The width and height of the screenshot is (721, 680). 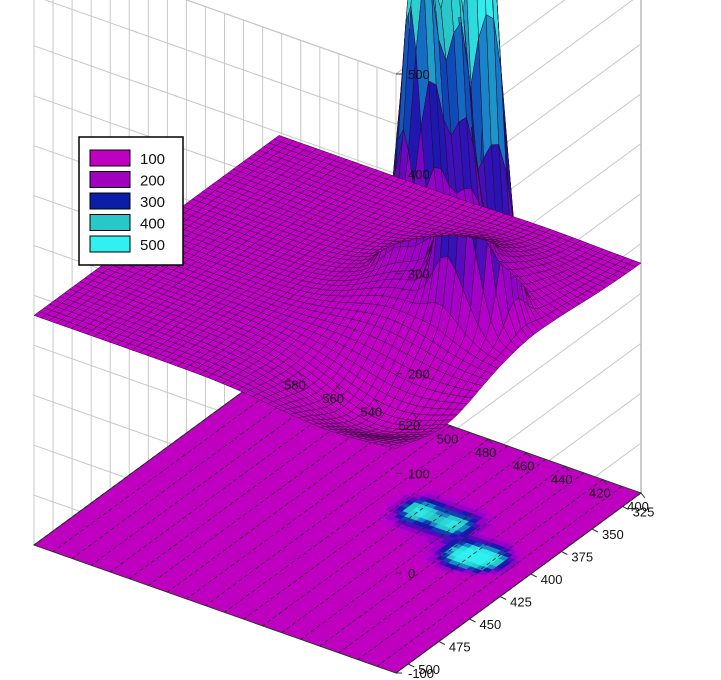 What do you see at coordinates (634, 264) in the screenshot?
I see `surface-cell` at bounding box center [634, 264].